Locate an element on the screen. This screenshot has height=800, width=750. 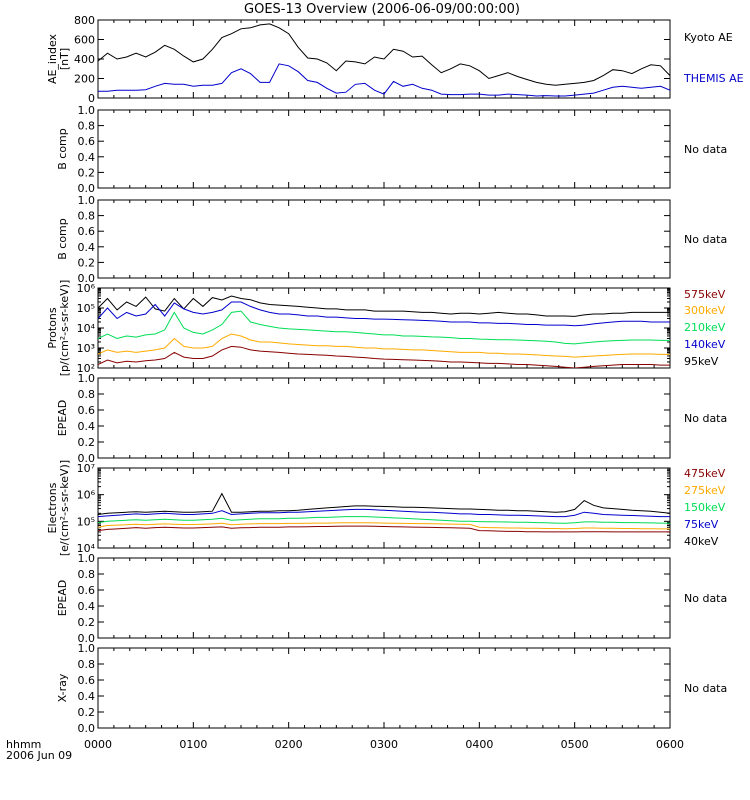
y-tick-label: 10⁵ is located at coordinates (86, 521).